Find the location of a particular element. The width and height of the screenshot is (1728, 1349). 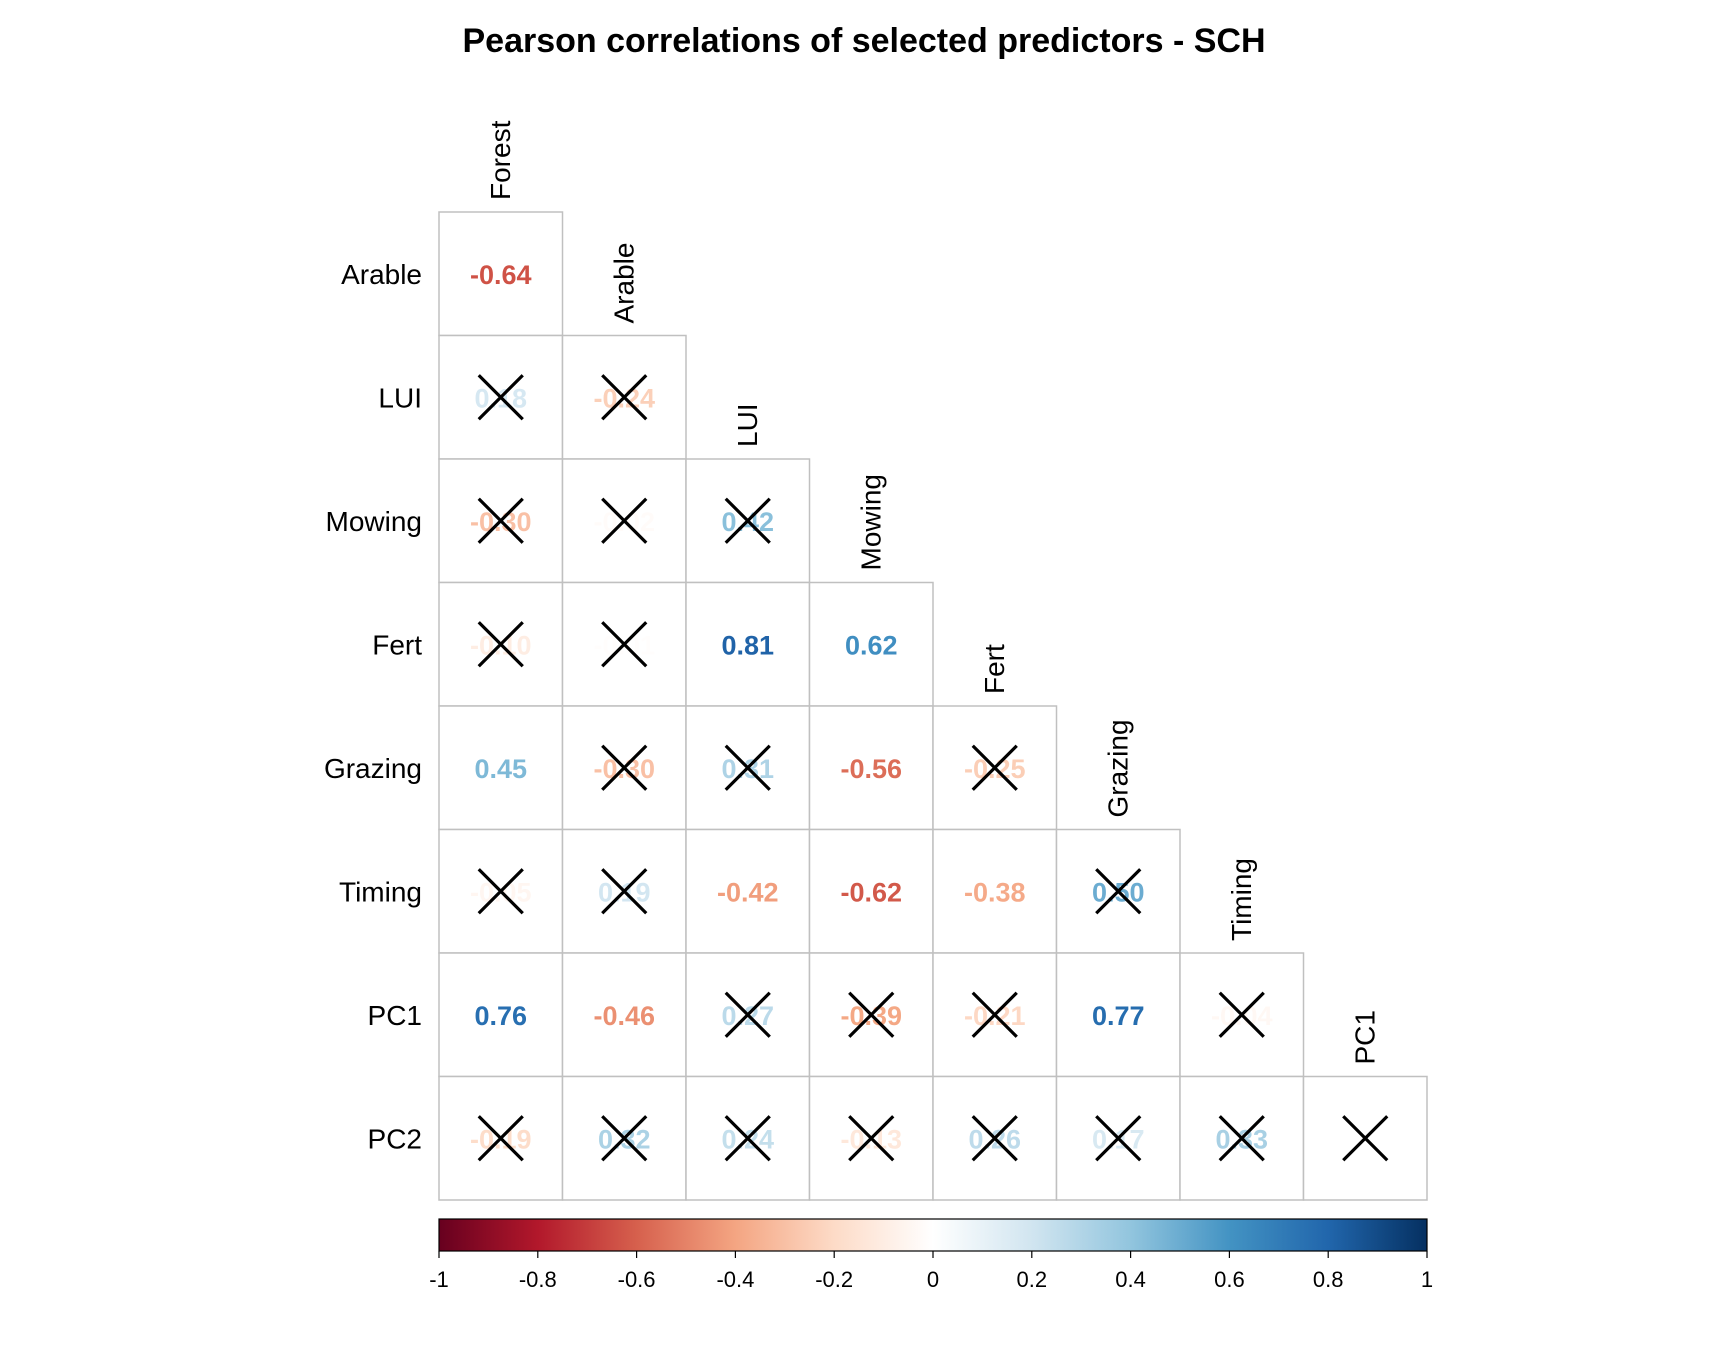

matrix-cell: -0.02 is located at coordinates (624, 521).